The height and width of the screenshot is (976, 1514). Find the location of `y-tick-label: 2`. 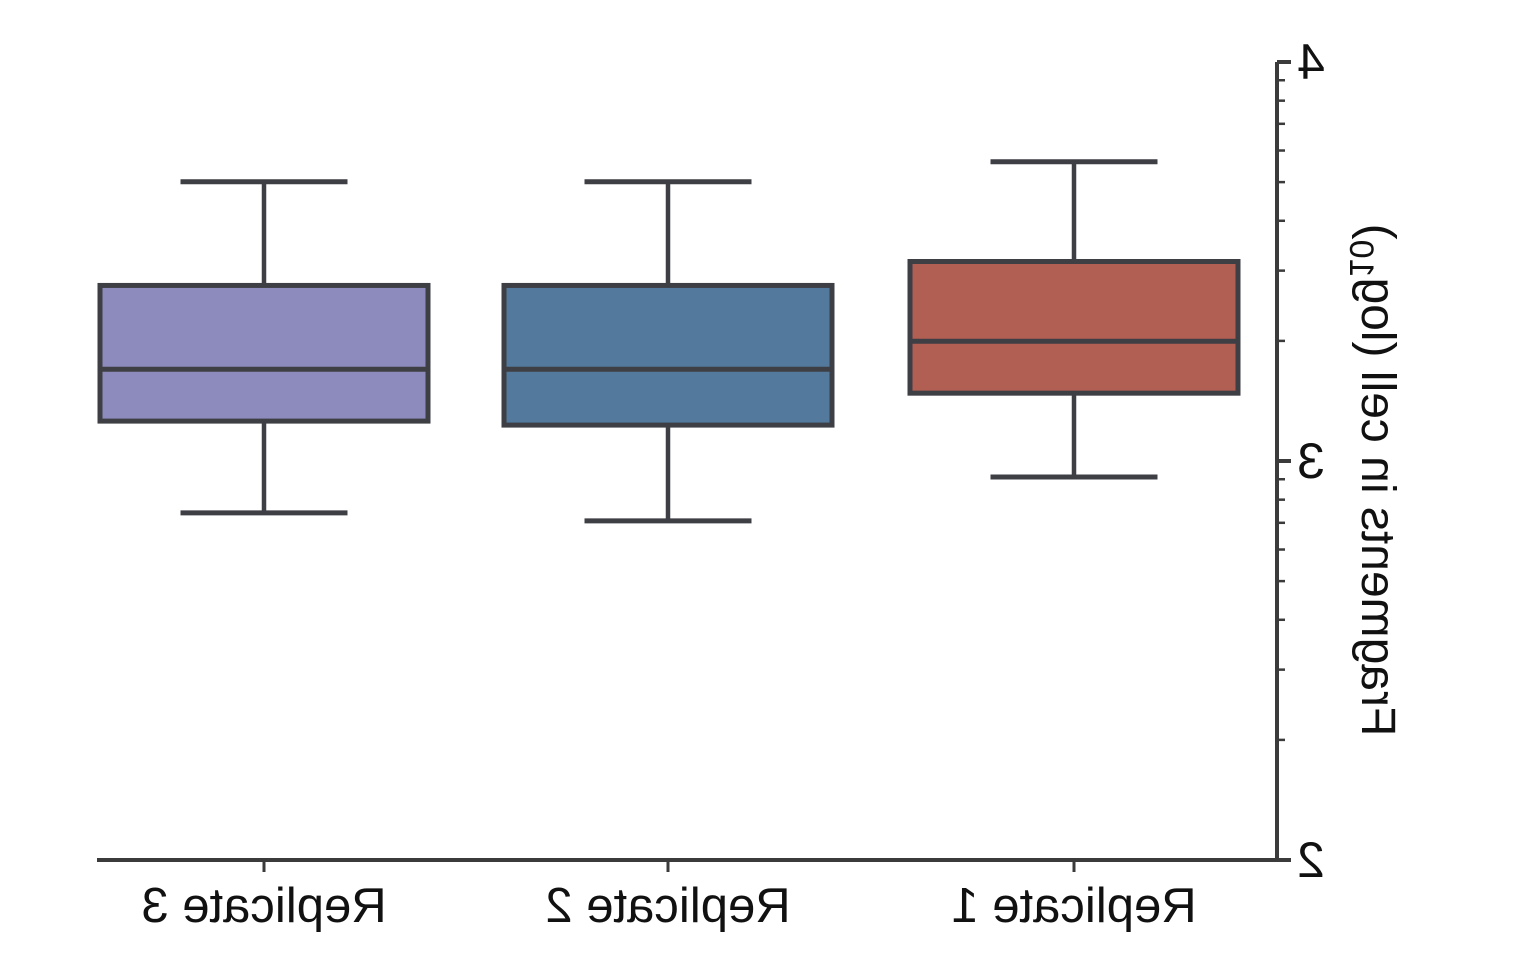

y-tick-label: 2 is located at coordinates (1311, 860).